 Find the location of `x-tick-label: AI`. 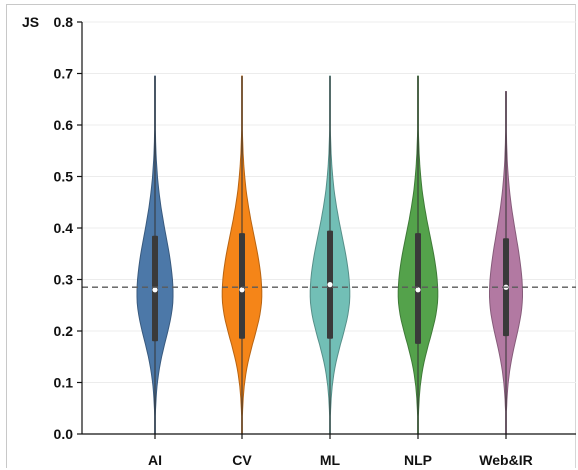

x-tick-label: AI is located at coordinates (155, 460).